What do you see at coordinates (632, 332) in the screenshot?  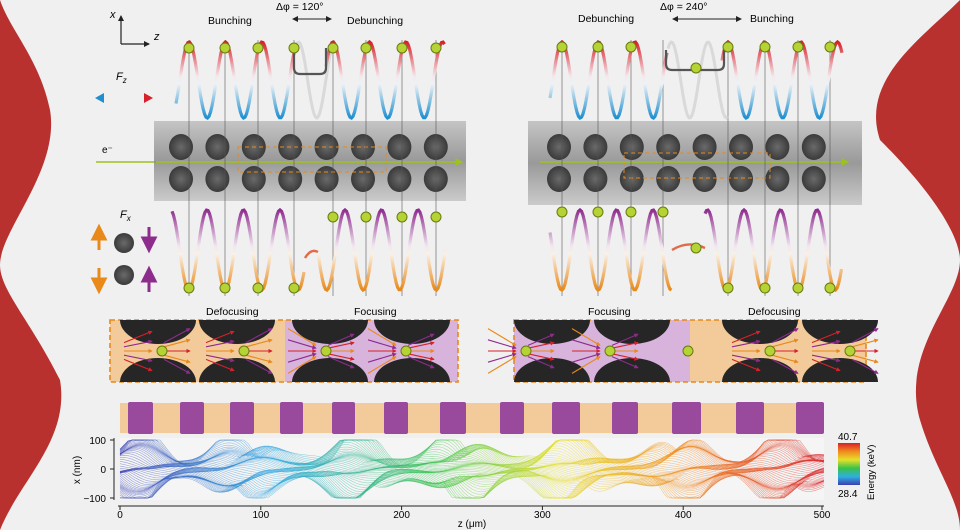 I see `right-cap-top` at bounding box center [632, 332].